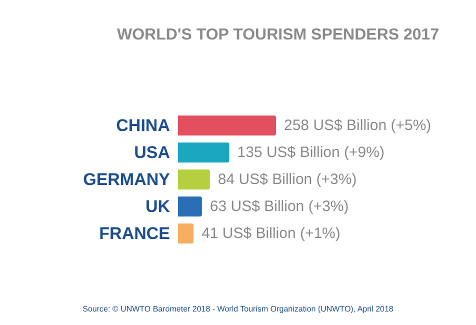 The image size is (476, 325). I want to click on data-label: 41 US$ Billion (+1%), so click(271, 233).